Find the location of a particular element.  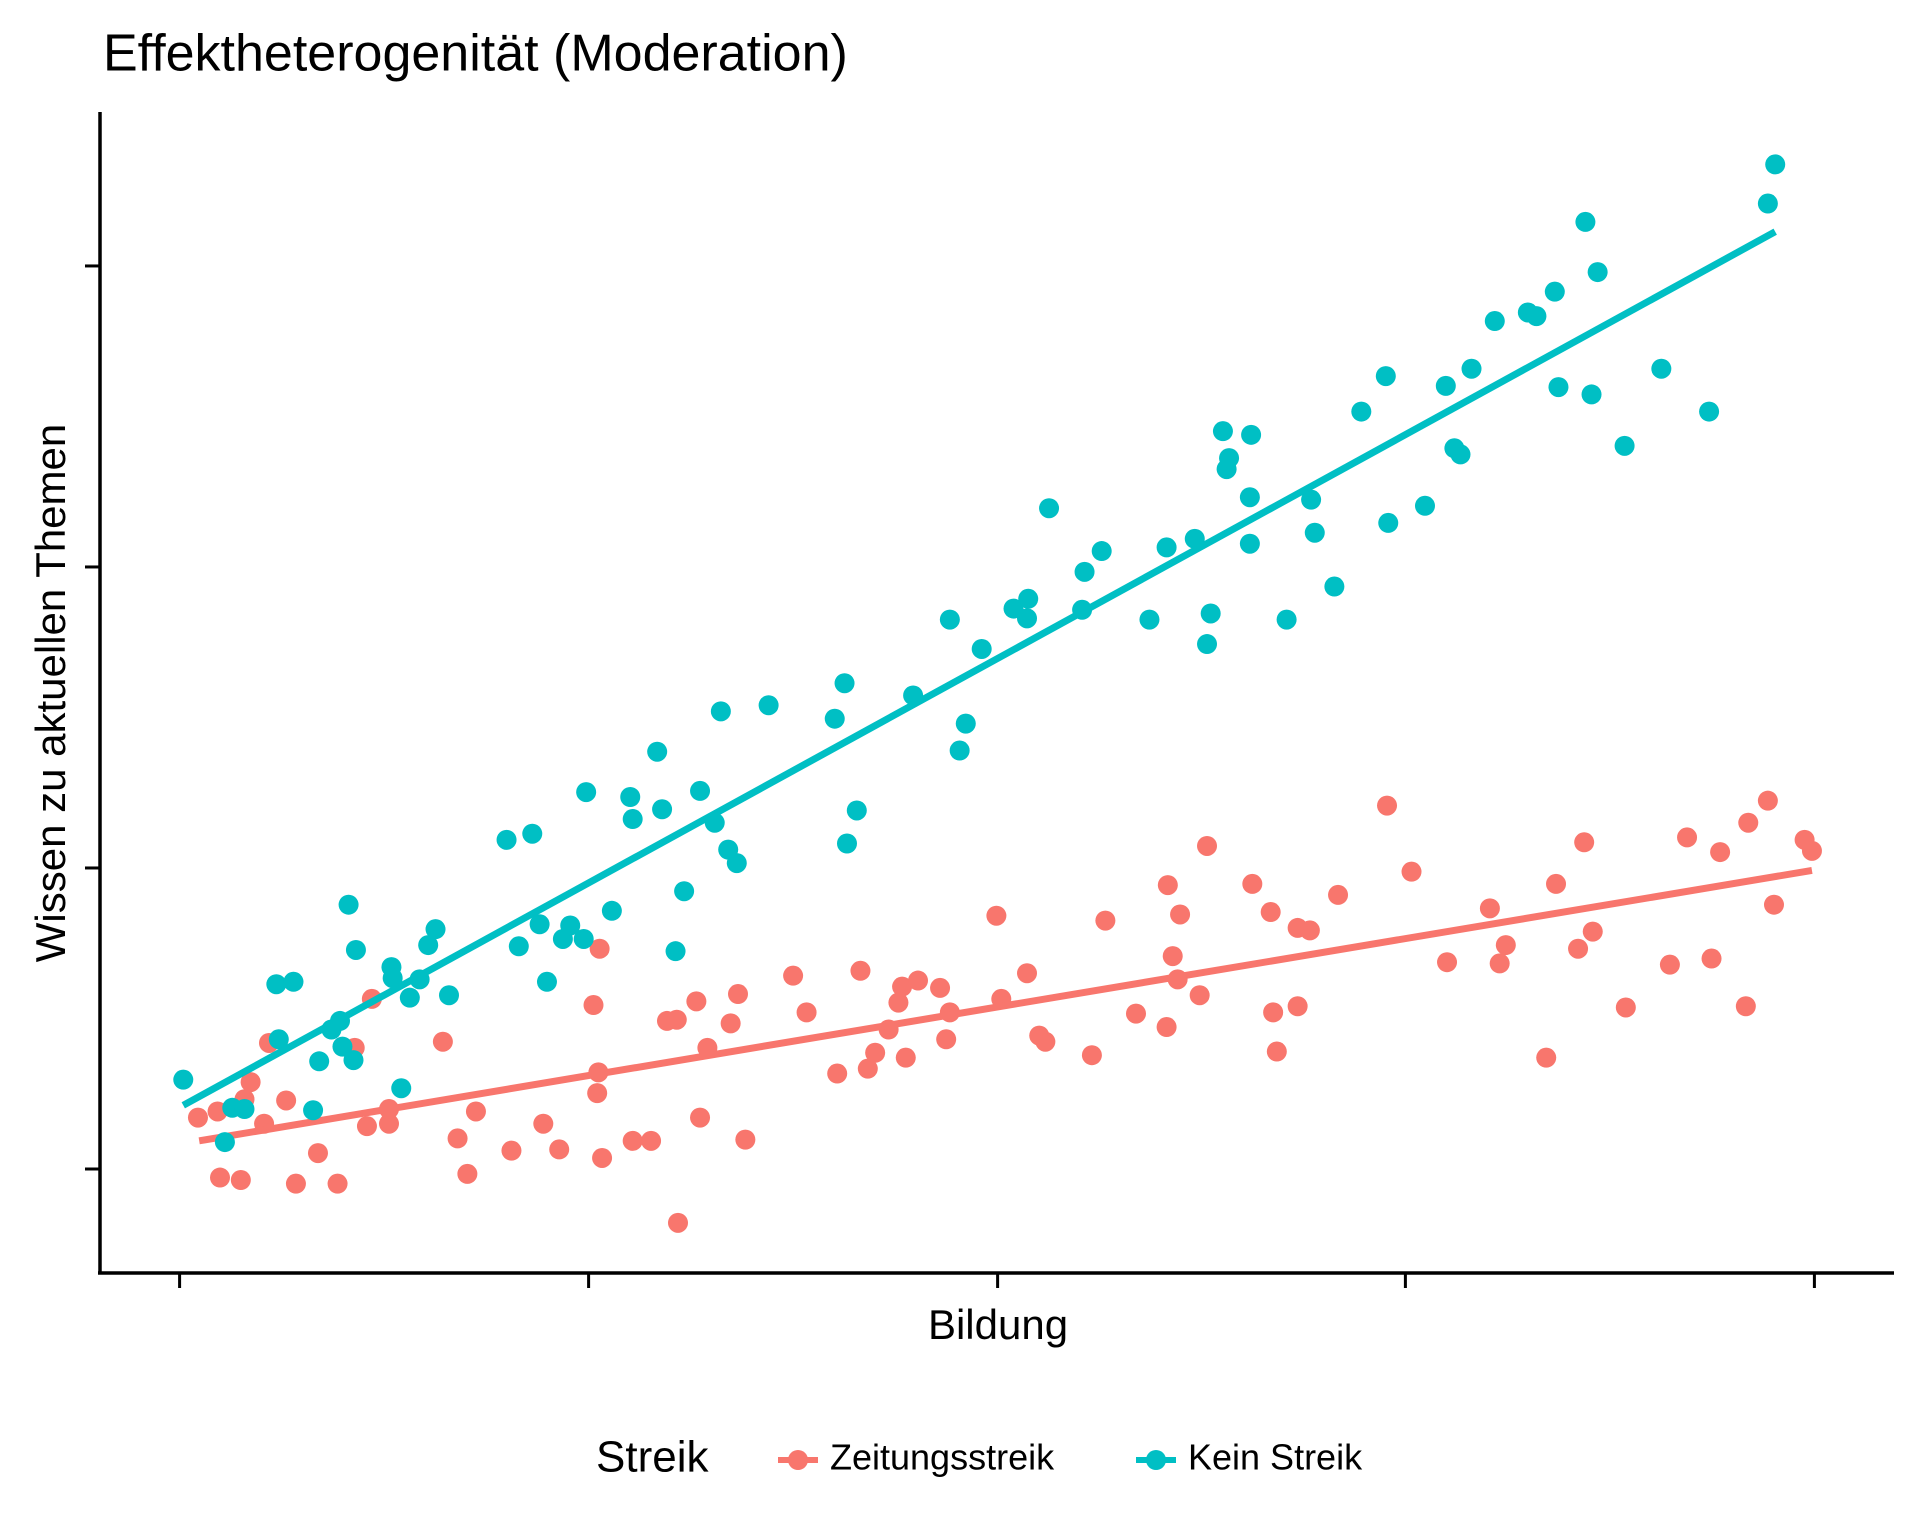

chart-title: Effektheterogenität (Moderation) is located at coordinates (475, 54).